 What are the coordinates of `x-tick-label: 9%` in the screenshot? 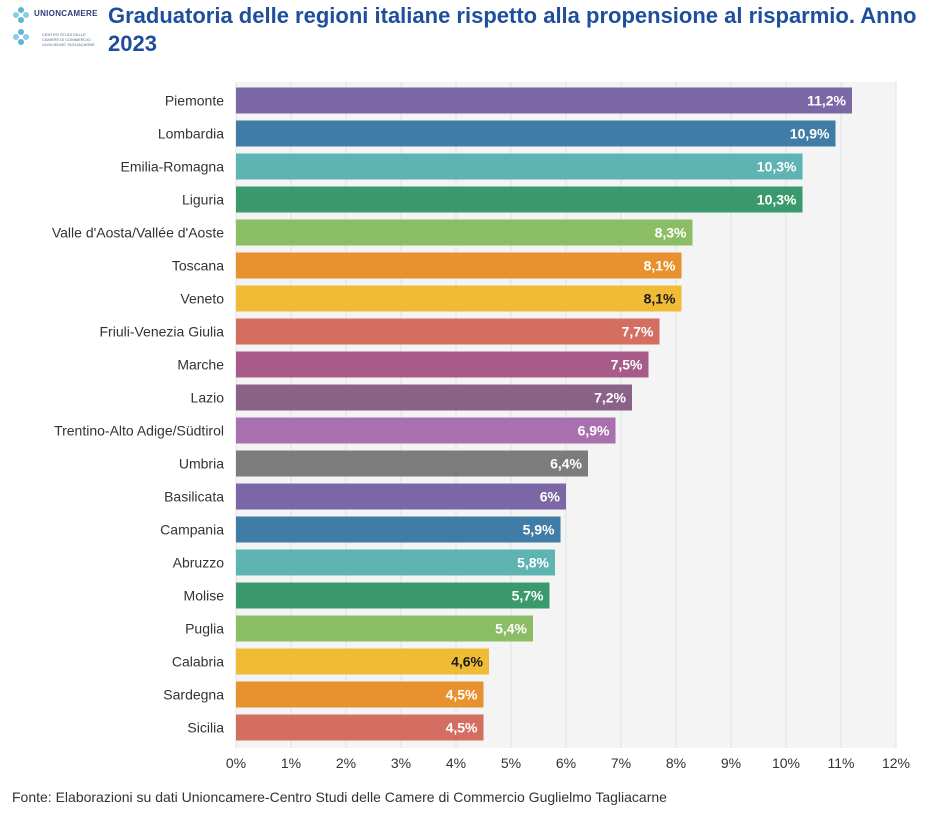 It's located at (731, 763).